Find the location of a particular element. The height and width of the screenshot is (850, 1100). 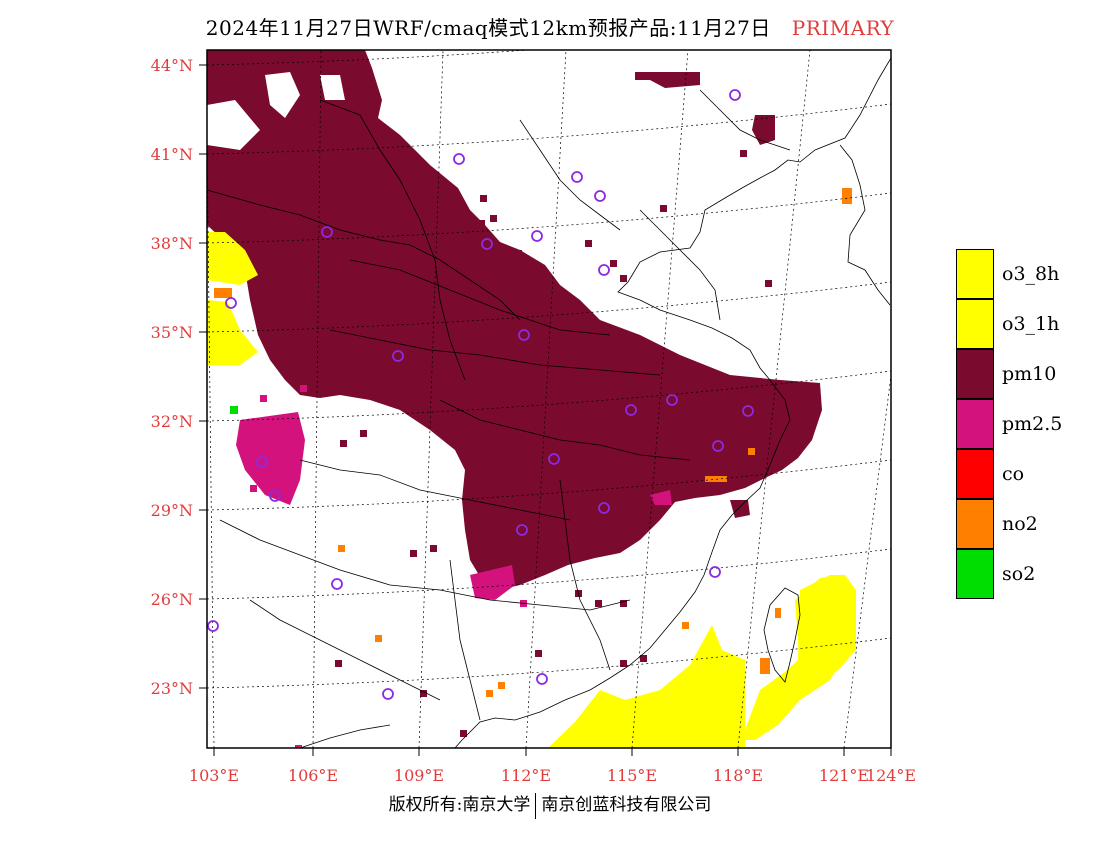

legend-item: pm10 is located at coordinates (1028, 374).